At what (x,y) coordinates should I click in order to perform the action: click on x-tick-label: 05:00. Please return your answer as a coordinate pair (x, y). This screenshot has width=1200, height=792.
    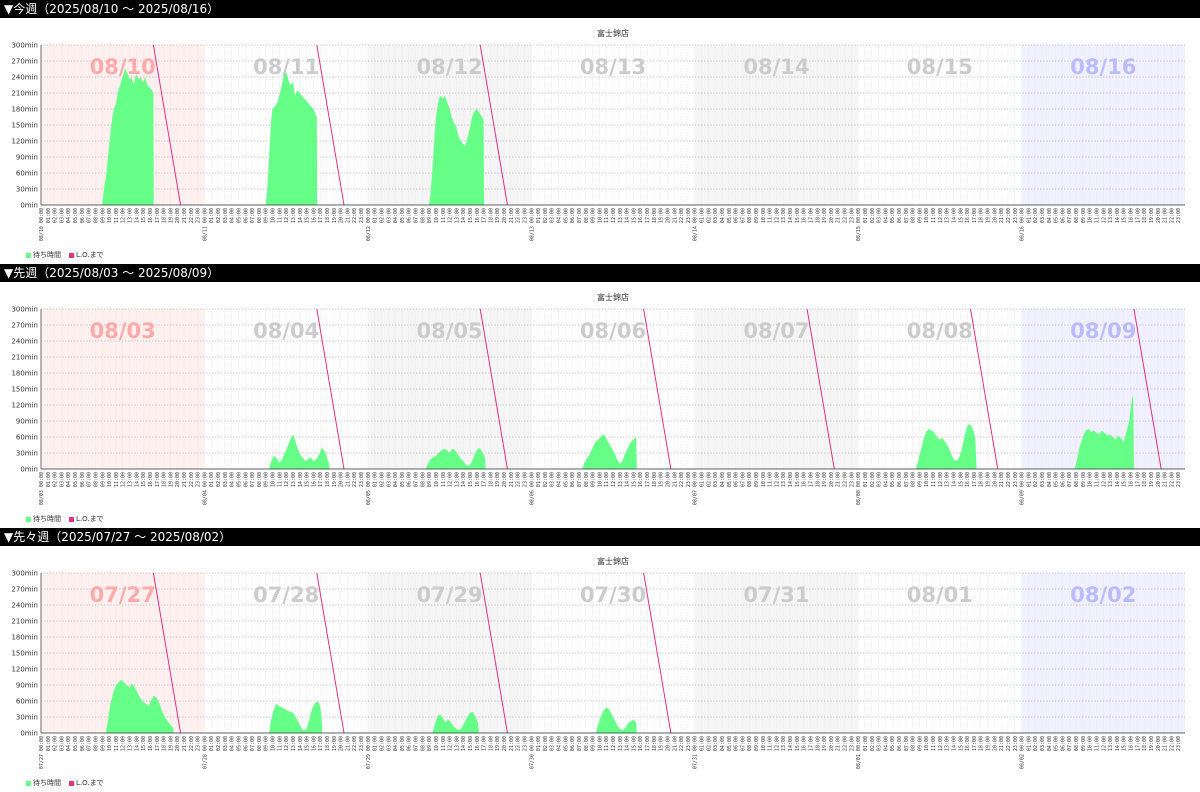
    Looking at the image, I should click on (239, 743).